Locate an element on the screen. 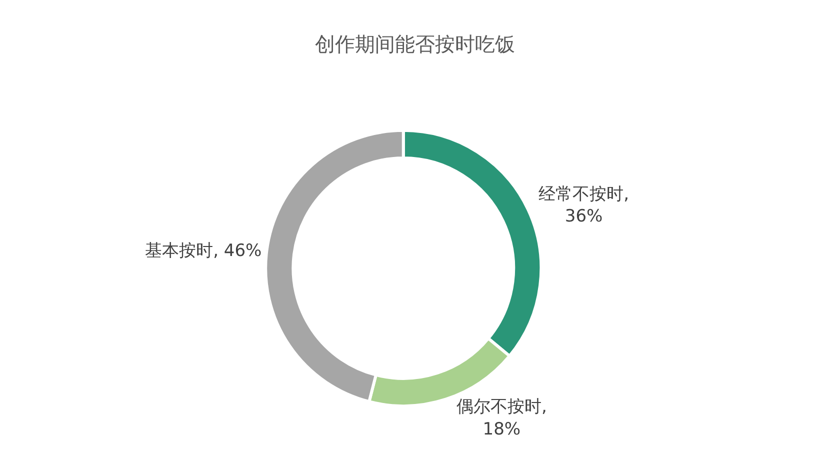  slice-label: 经常不按时, 36% is located at coordinates (583, 205).